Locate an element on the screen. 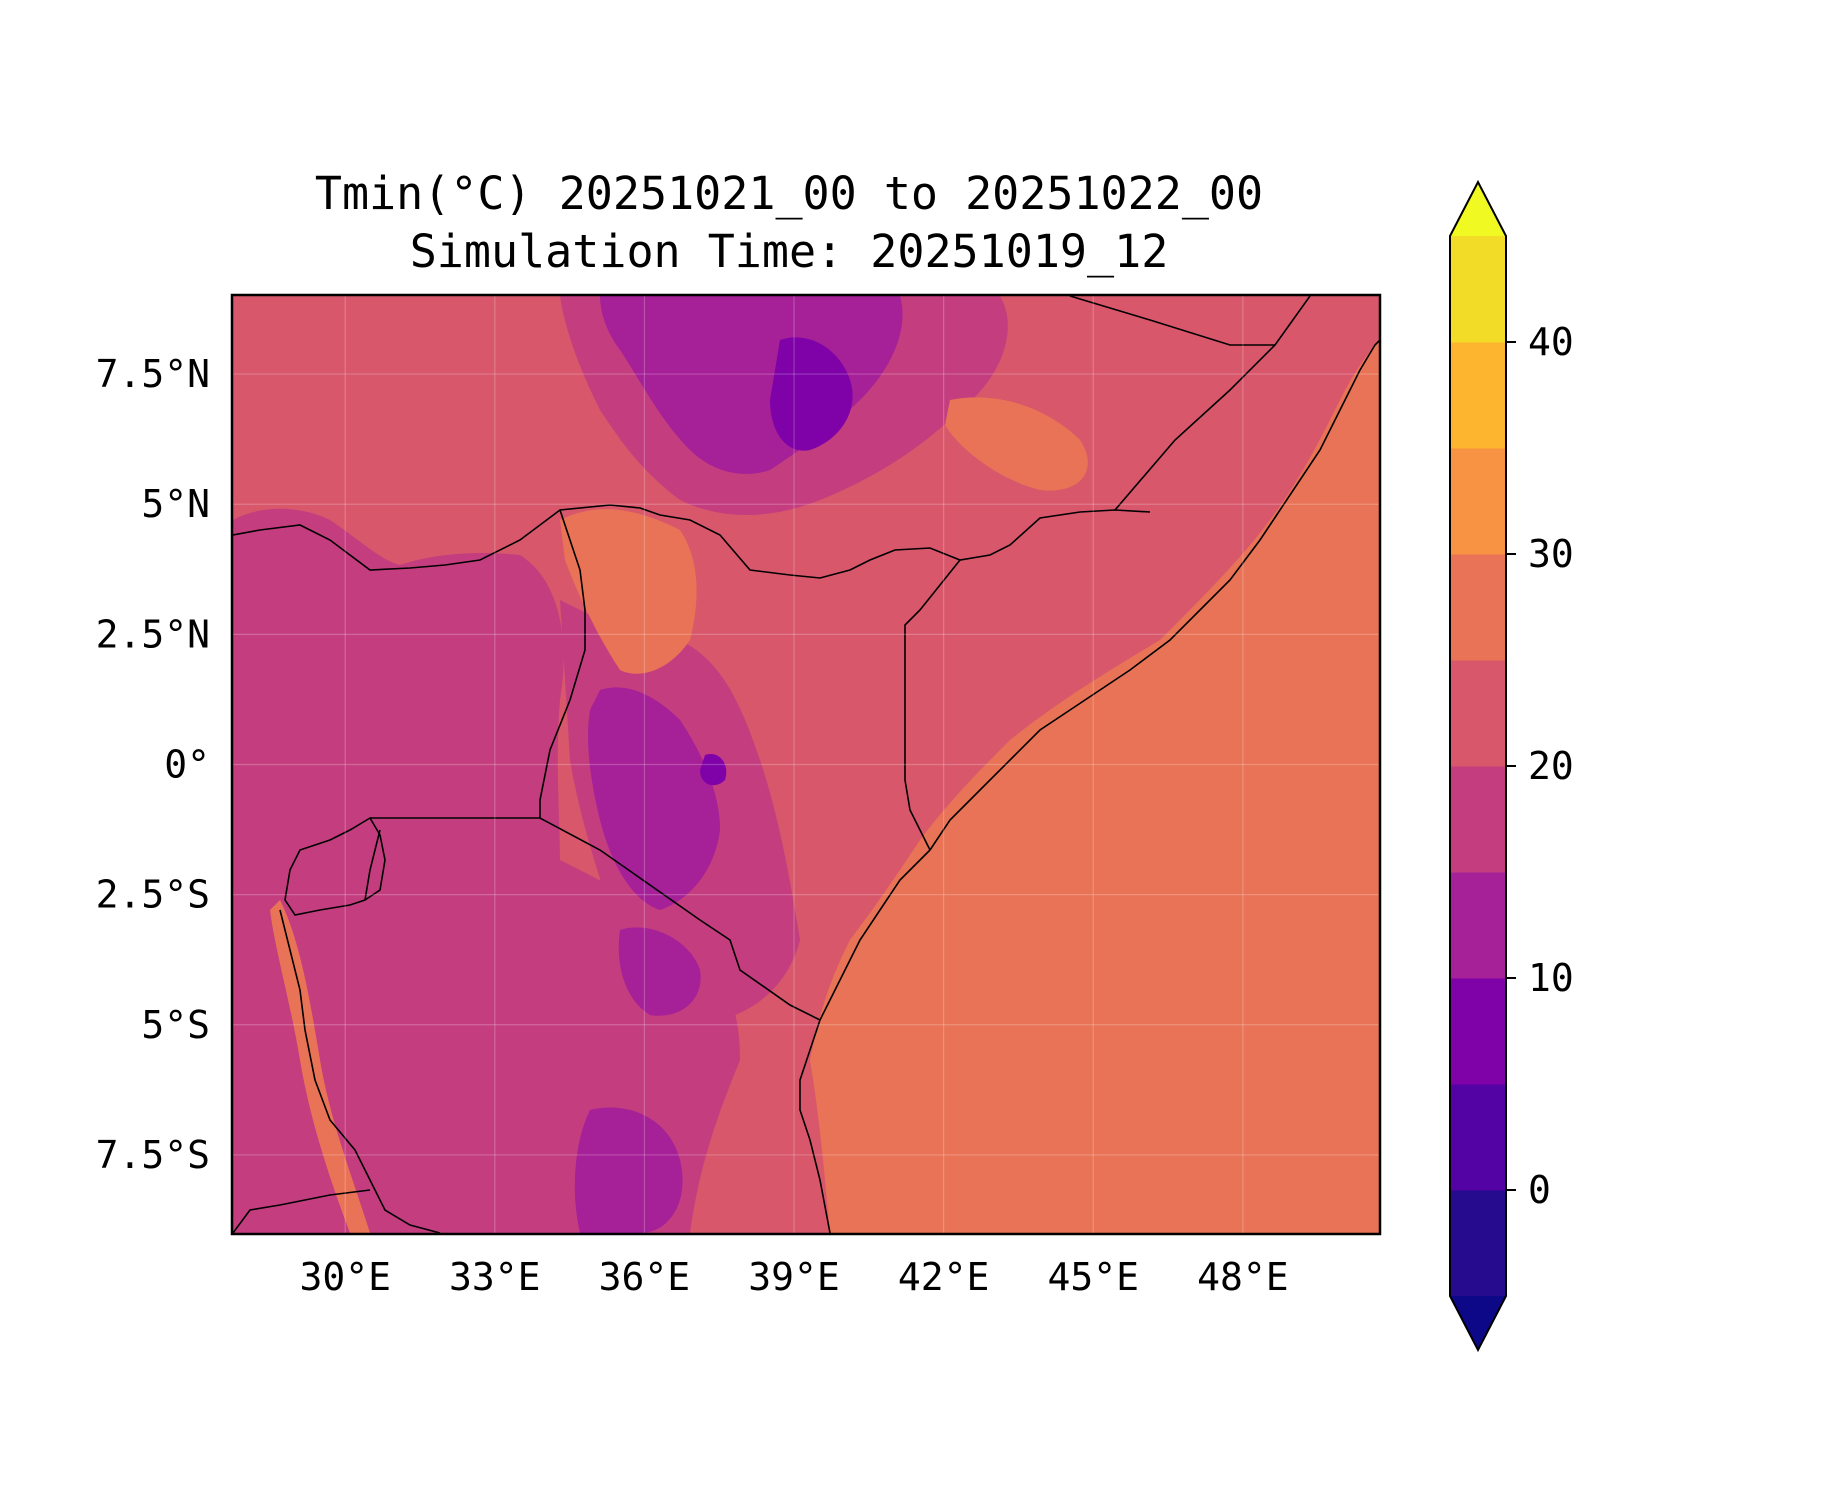  colorbar-tick-label: 40 is located at coordinates (1551, 342).